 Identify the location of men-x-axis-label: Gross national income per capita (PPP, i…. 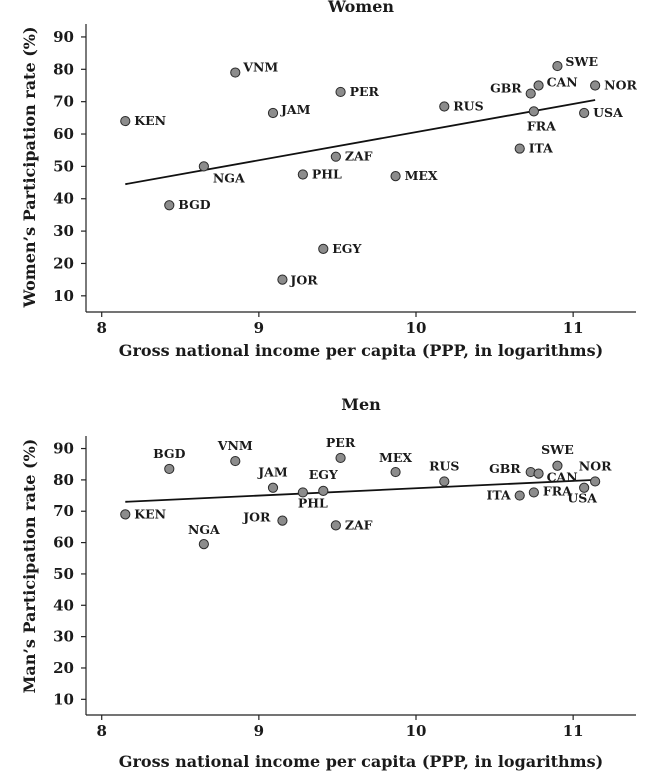
(361, 761).